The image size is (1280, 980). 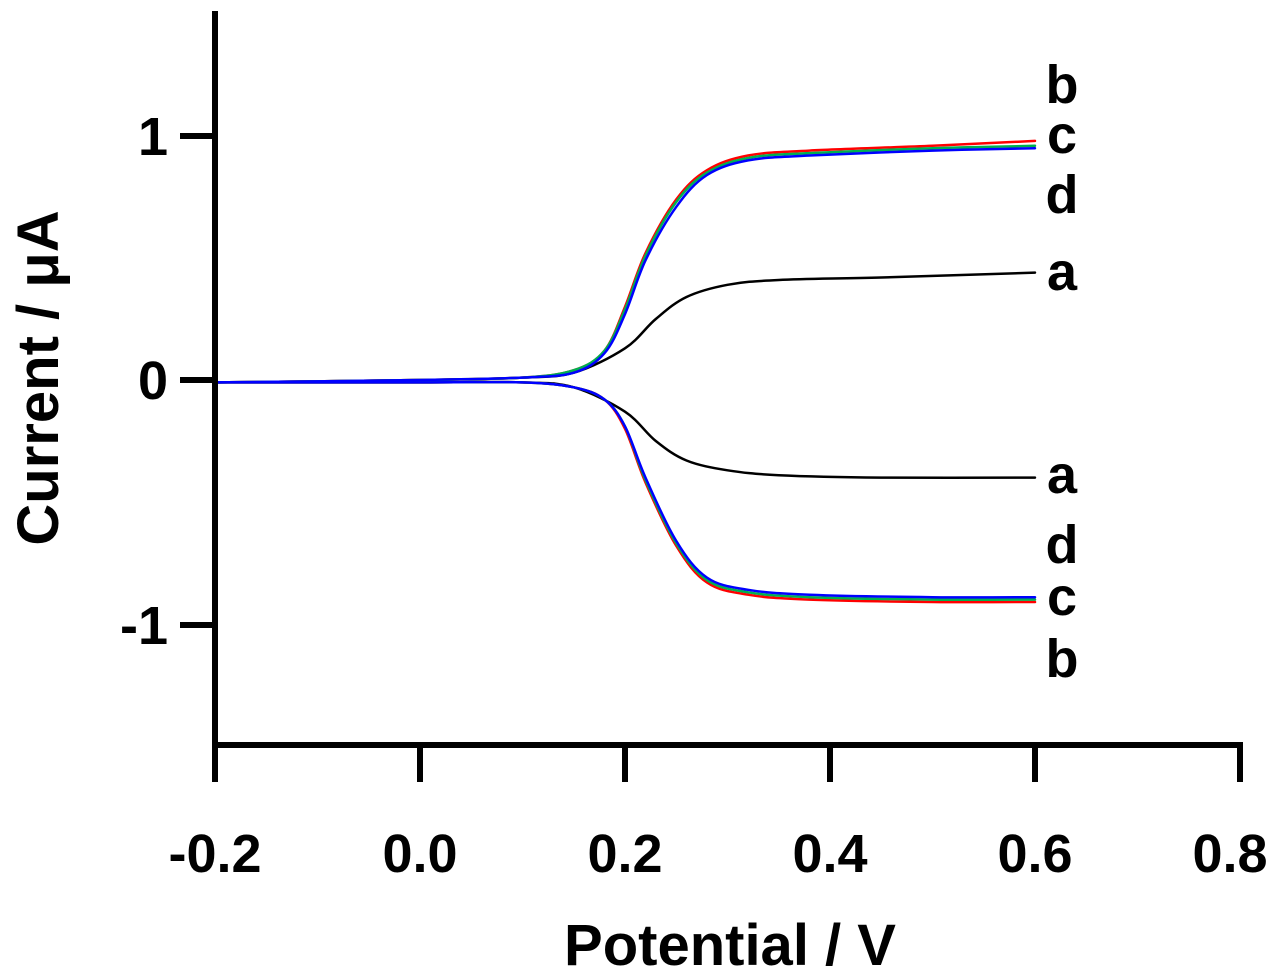 I want to click on x-tick-label: 0.0, so click(x=419, y=854).